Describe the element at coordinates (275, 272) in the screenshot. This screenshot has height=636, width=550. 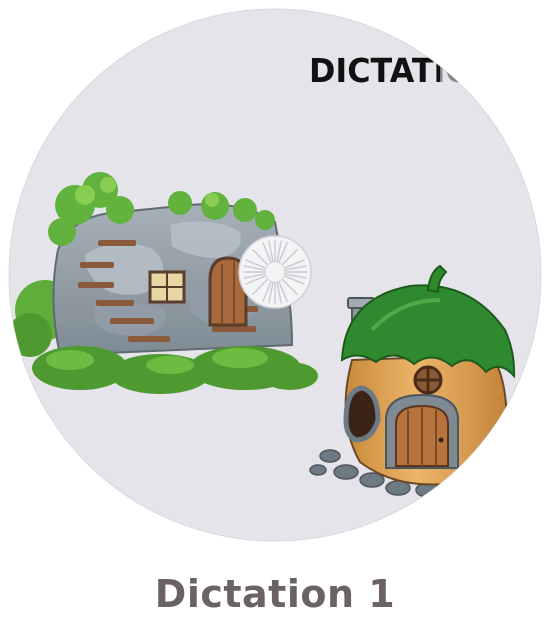
I see `disc-center-hub` at that location.